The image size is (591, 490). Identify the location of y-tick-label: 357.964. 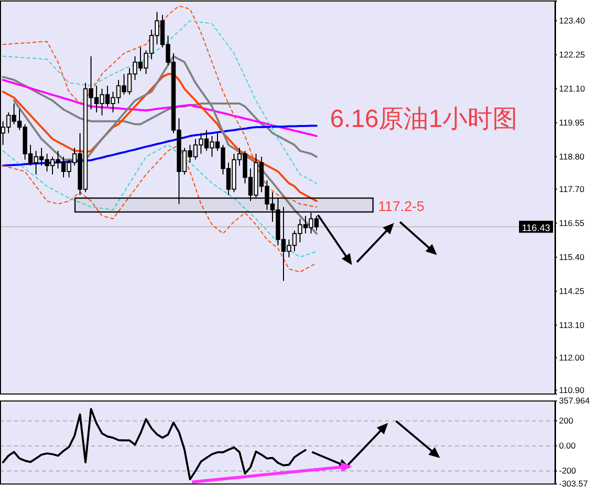
(574, 401).